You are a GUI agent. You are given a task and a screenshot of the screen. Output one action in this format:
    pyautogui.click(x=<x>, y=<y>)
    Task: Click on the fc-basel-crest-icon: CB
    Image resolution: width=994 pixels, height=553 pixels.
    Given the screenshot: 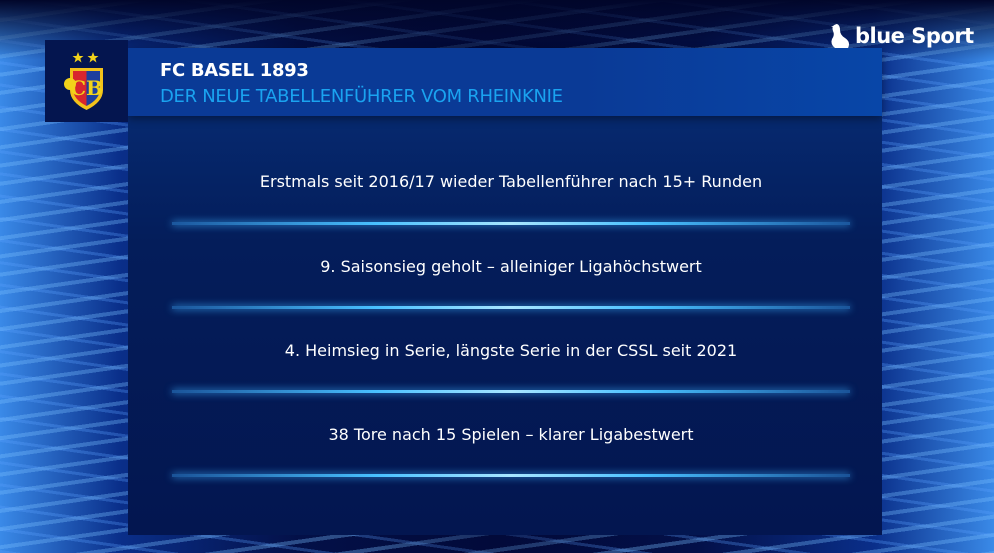 What is the action you would take?
    pyautogui.click(x=83, y=81)
    